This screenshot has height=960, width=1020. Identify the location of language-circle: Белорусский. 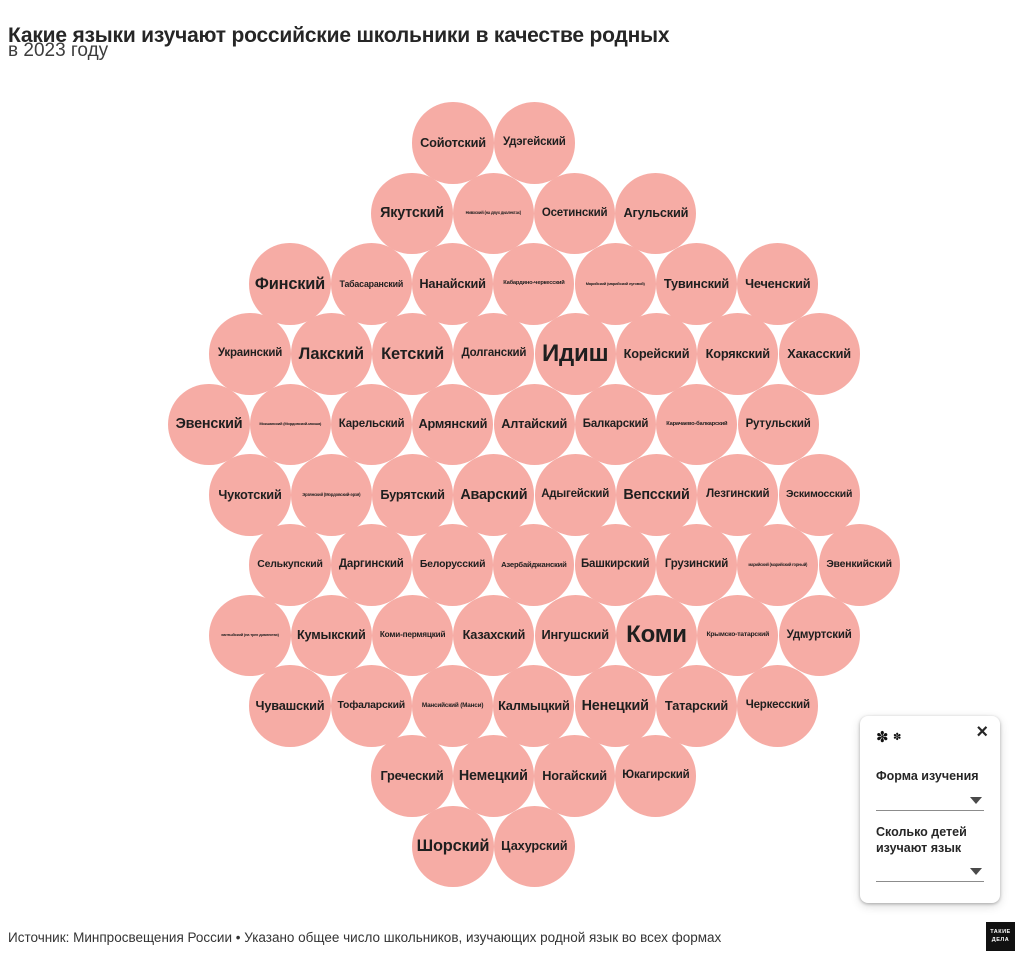
(453, 565).